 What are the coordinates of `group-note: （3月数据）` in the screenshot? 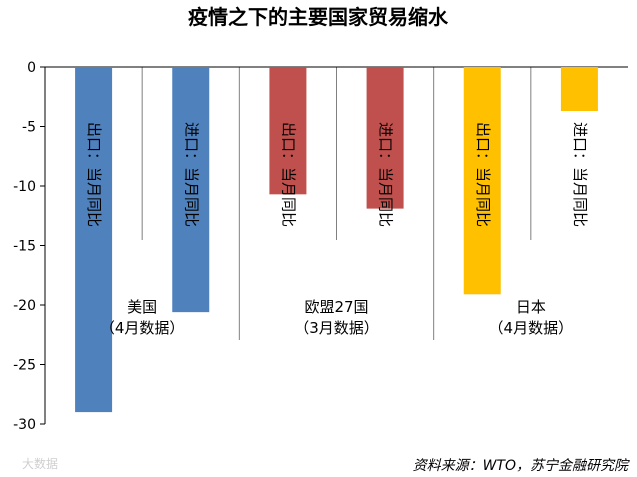 It's located at (336, 328).